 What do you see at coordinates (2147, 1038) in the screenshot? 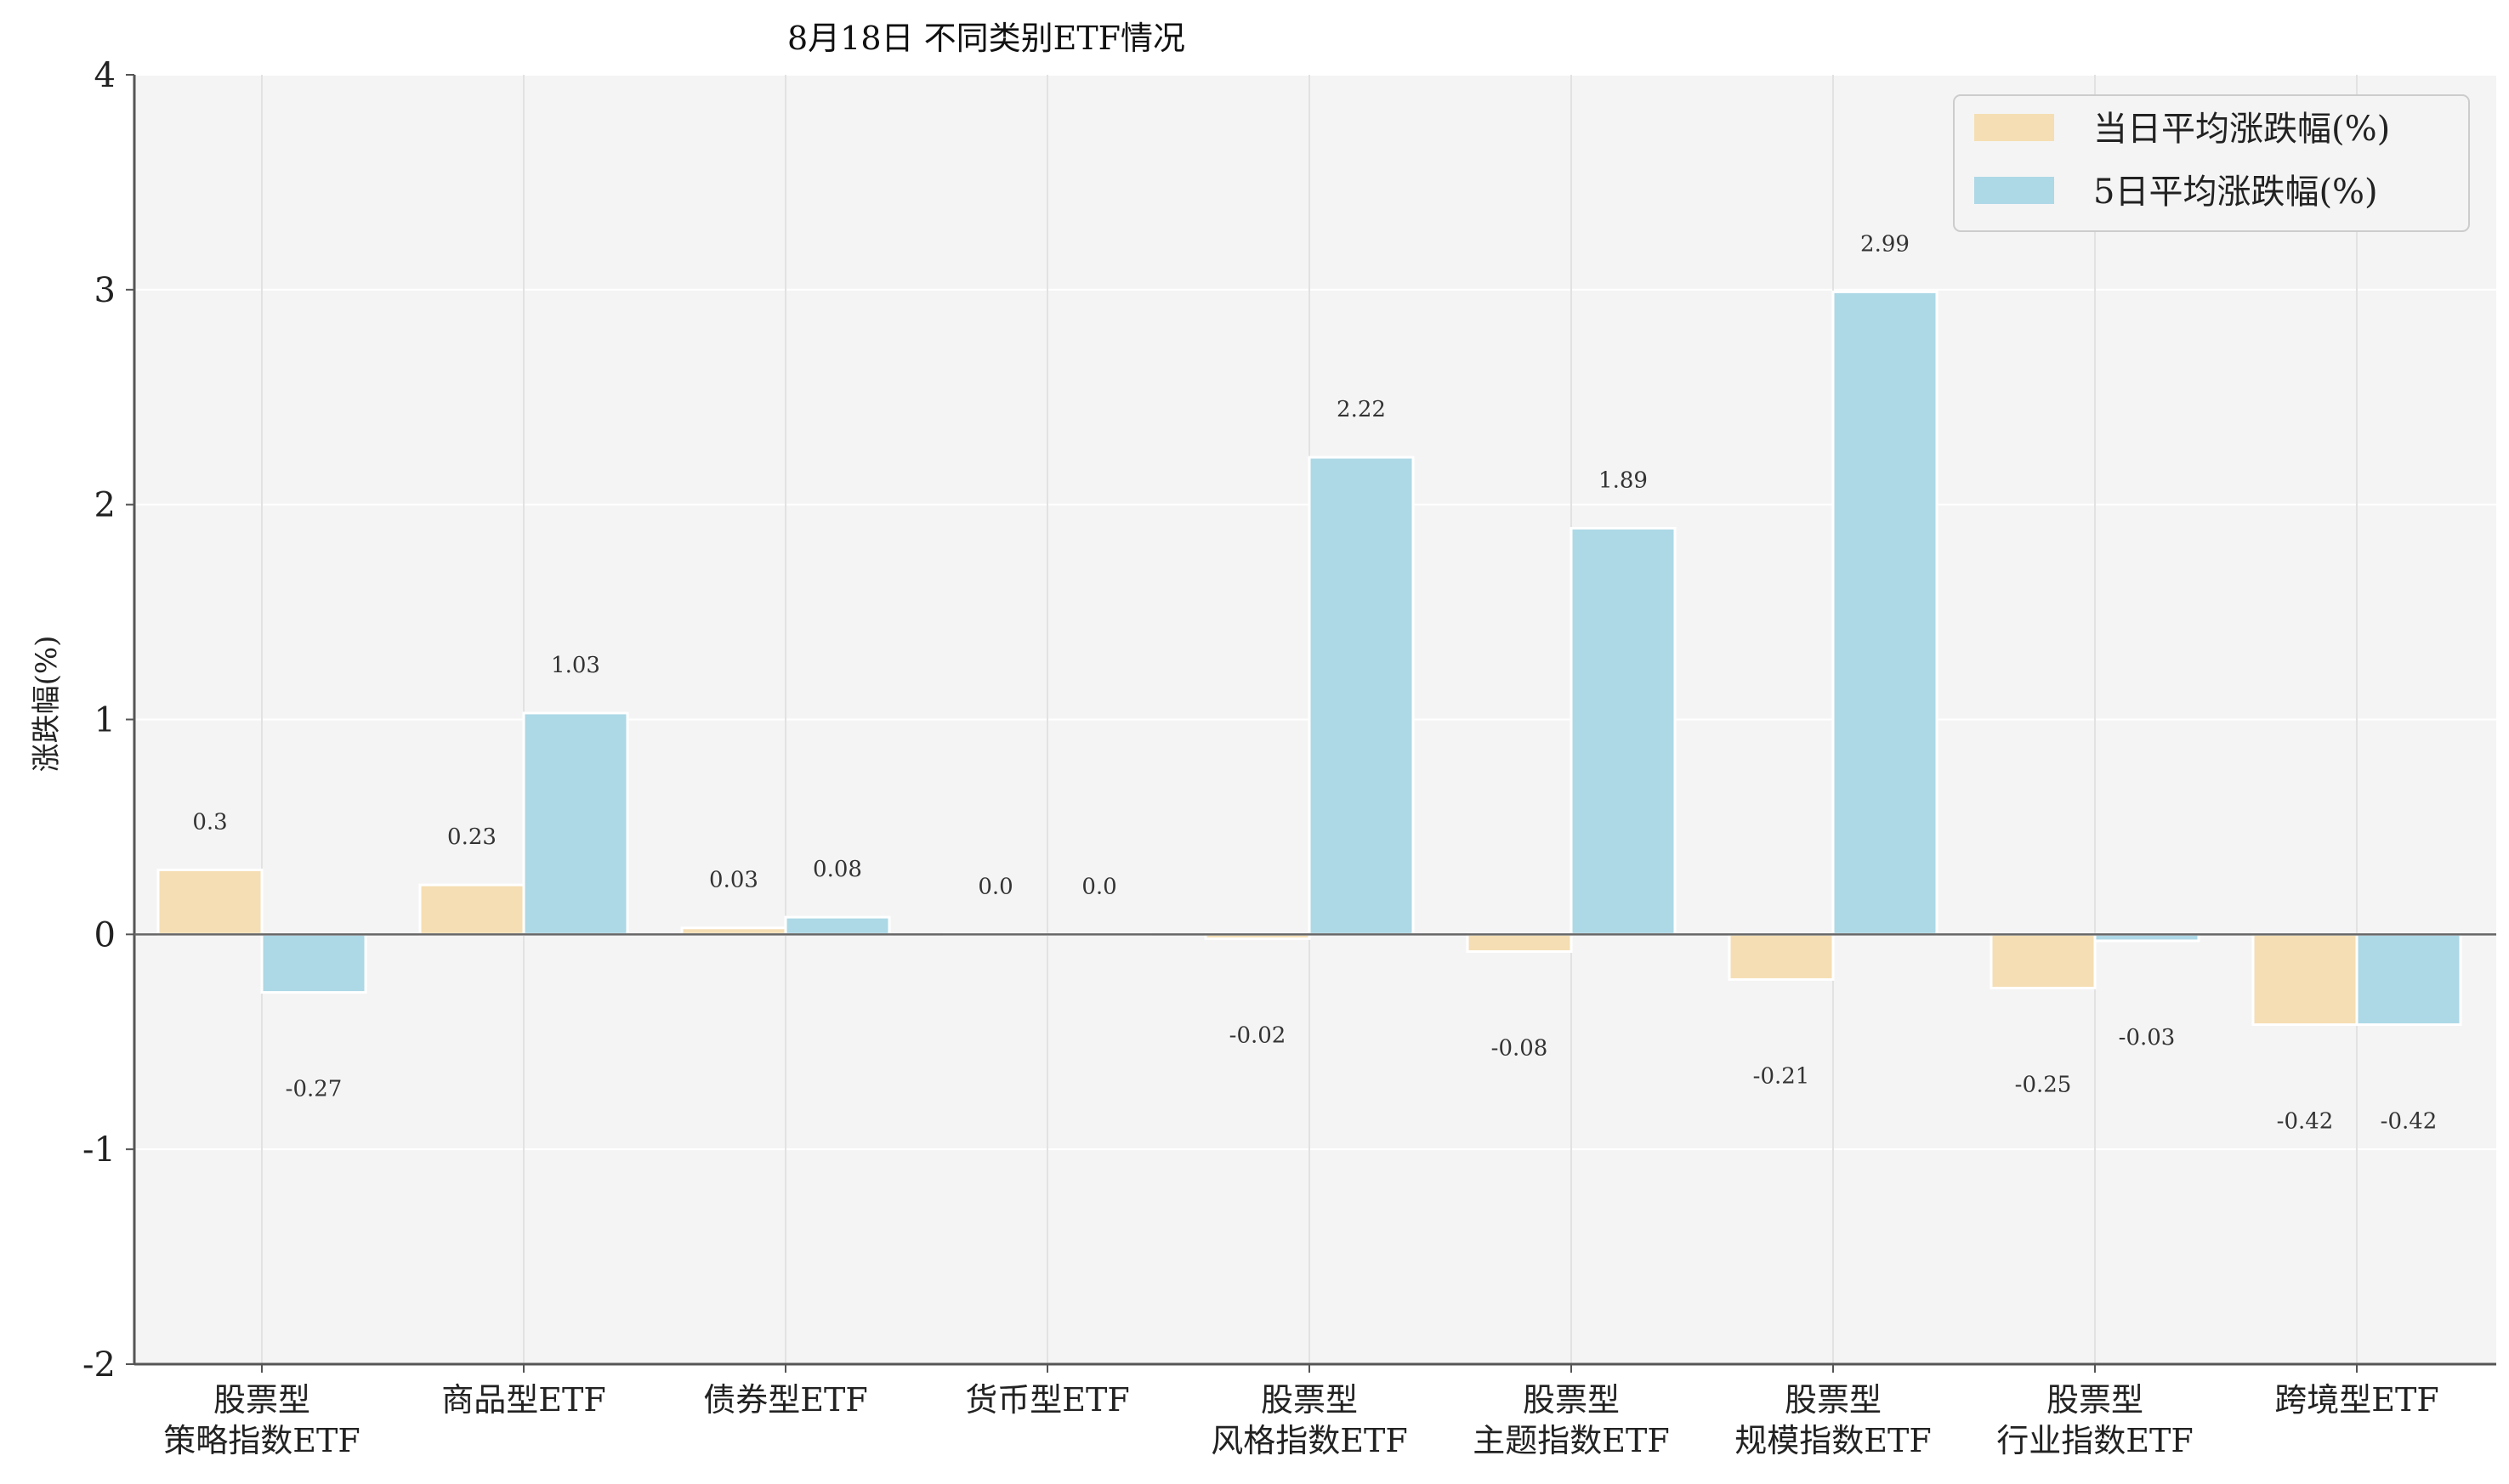
I see `data-label: -0.03` at bounding box center [2147, 1038].